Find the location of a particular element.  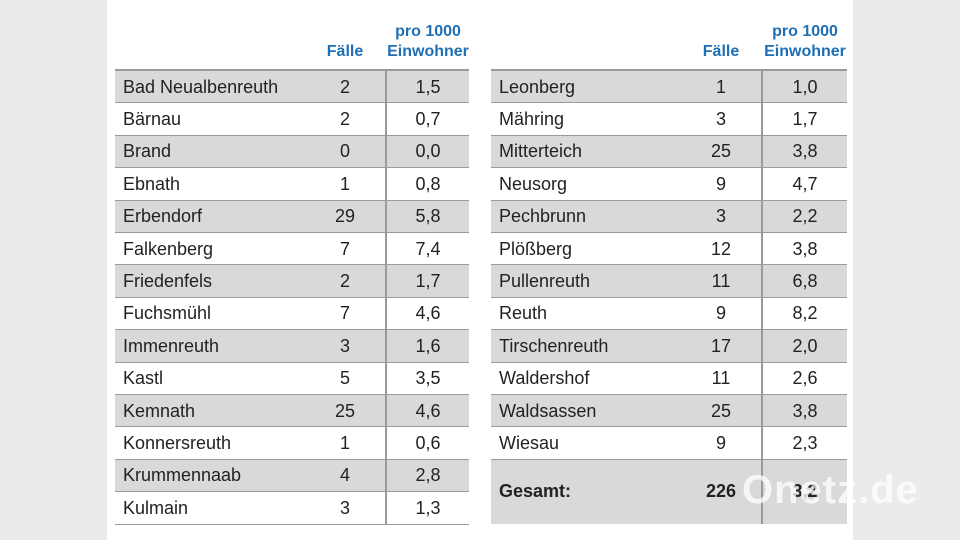

name-cell: Waldershof is located at coordinates (544, 378).